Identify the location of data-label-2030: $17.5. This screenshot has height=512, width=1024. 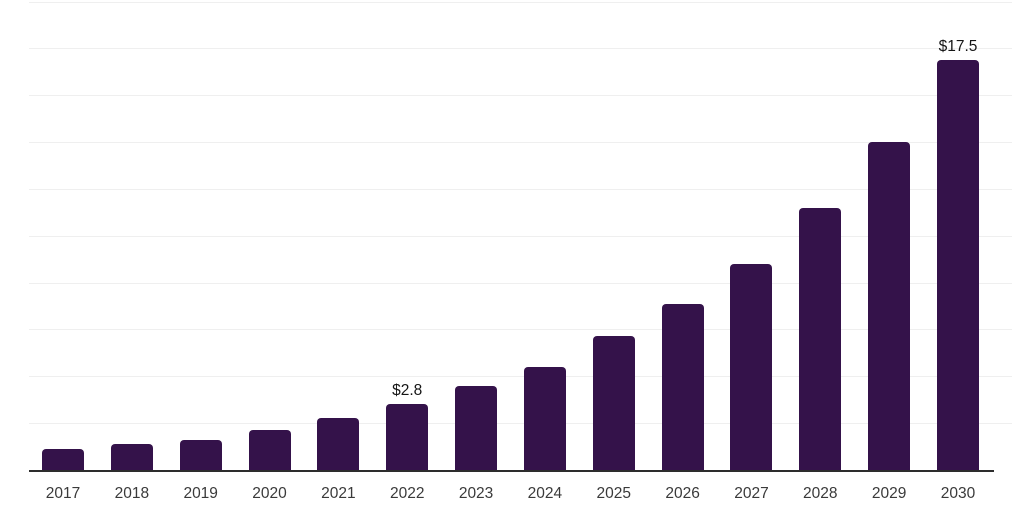
(958, 47).